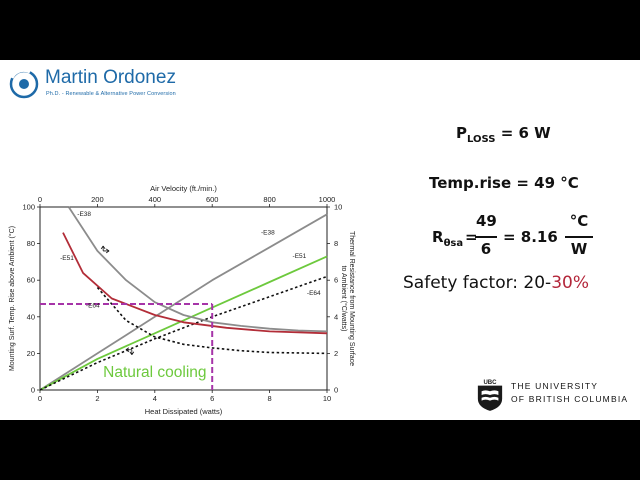  Describe the element at coordinates (270, 398) in the screenshot. I see `x-tick-label: 8` at that location.